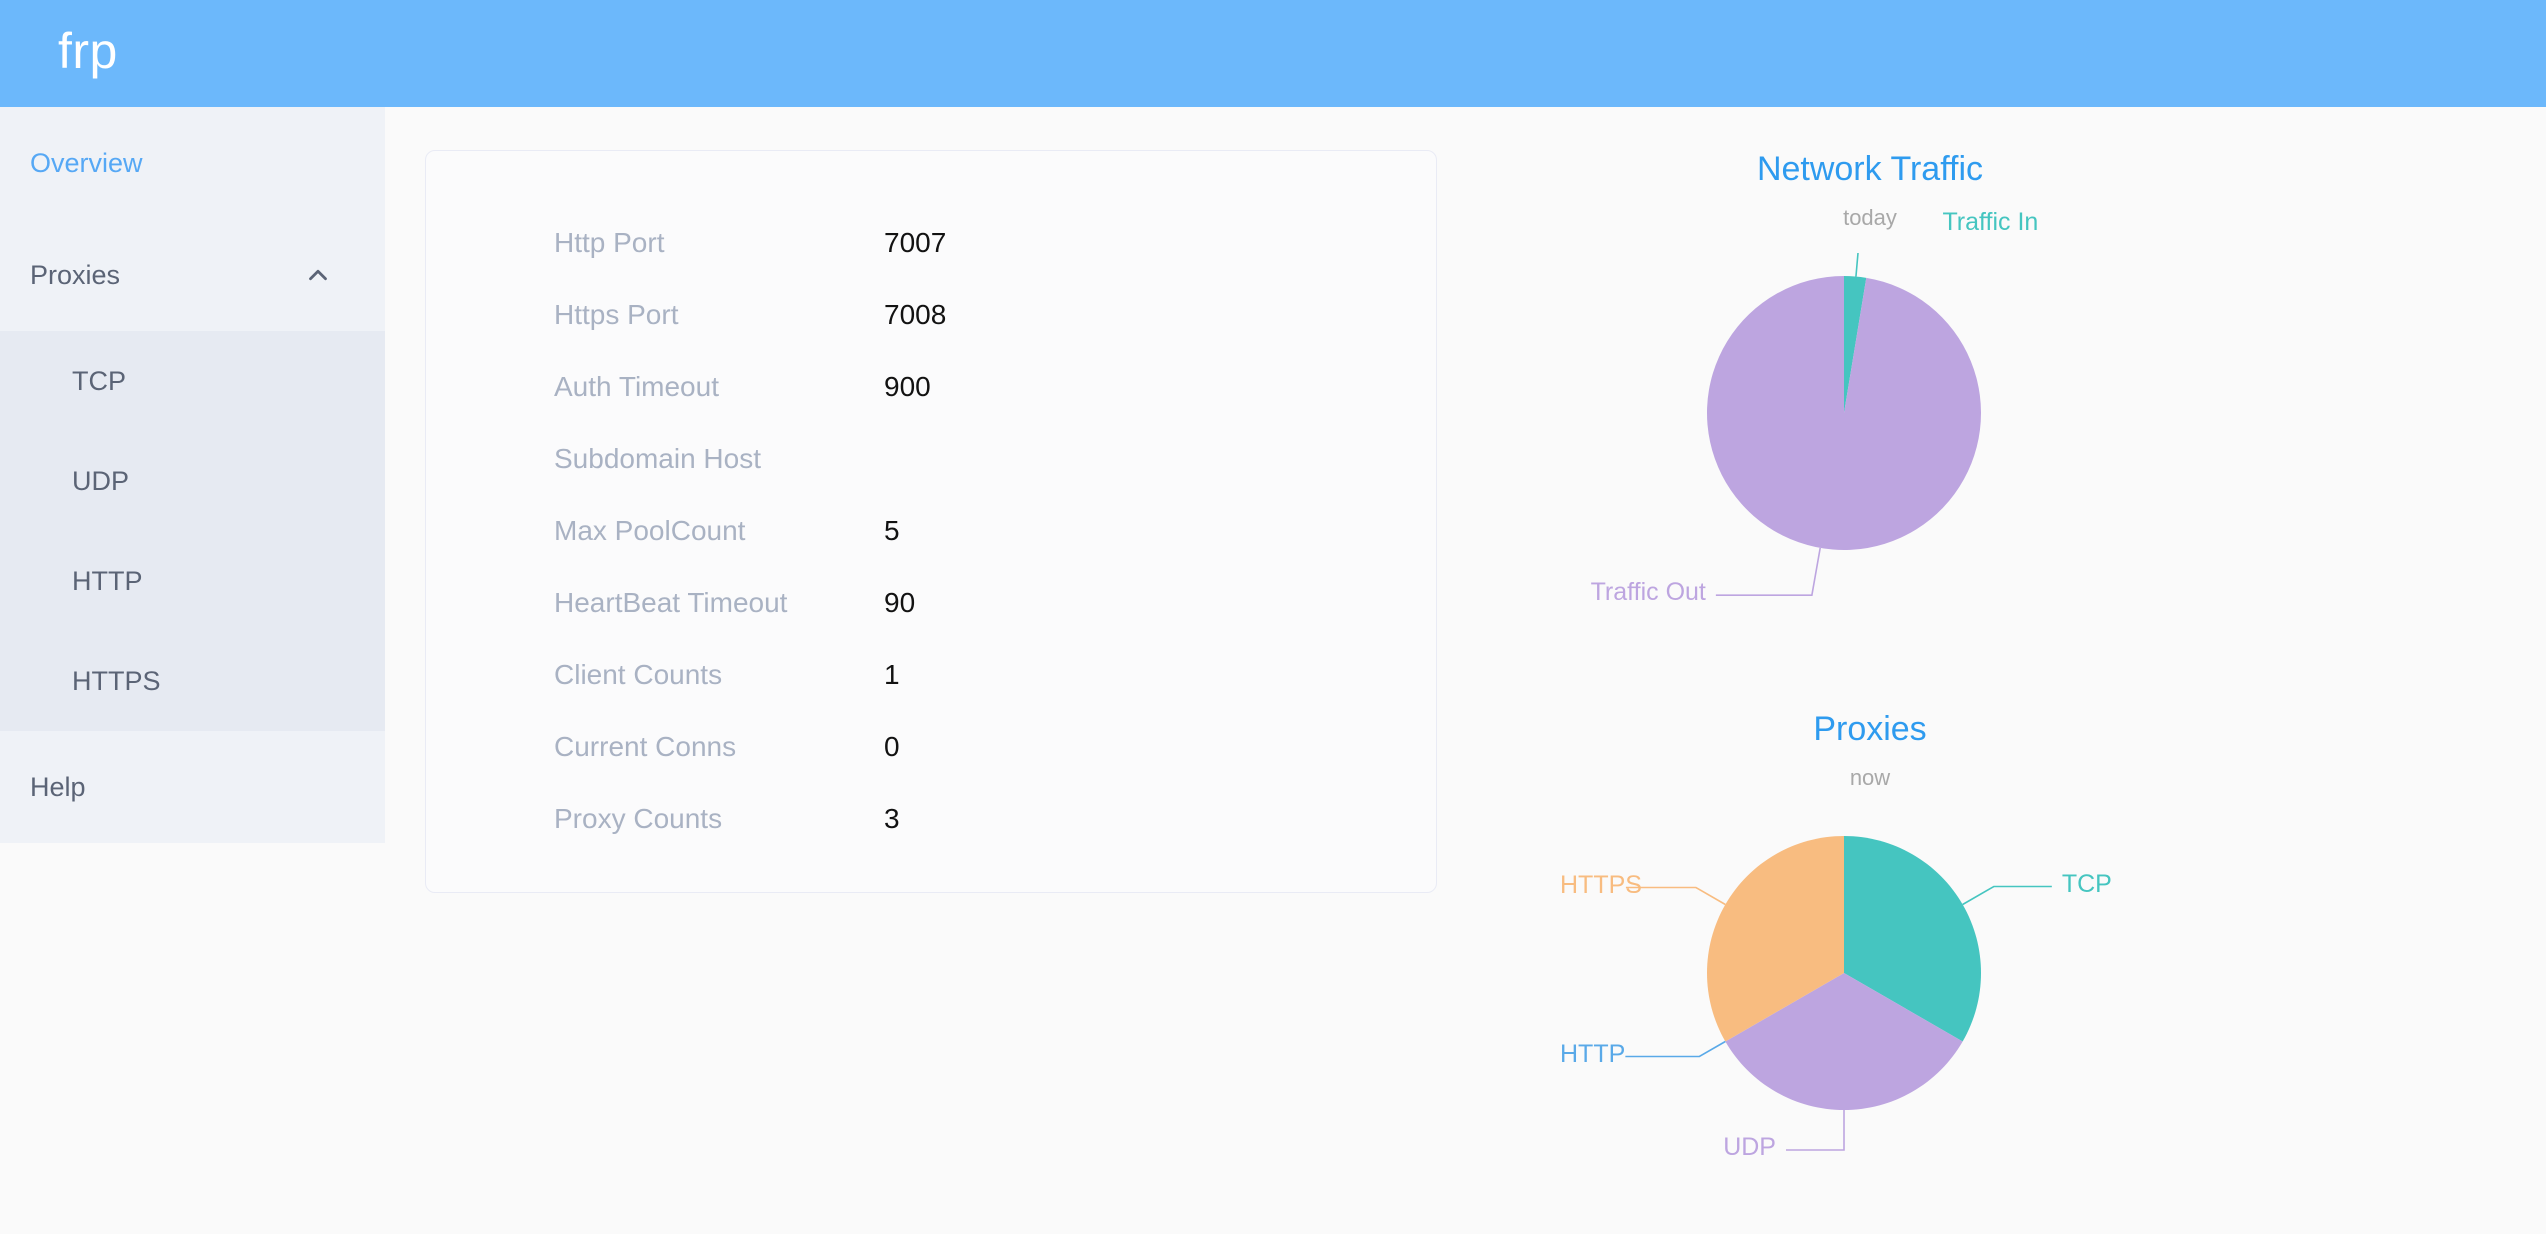 The image size is (2546, 1234). I want to click on app-brand-title: frp, so click(88, 50).